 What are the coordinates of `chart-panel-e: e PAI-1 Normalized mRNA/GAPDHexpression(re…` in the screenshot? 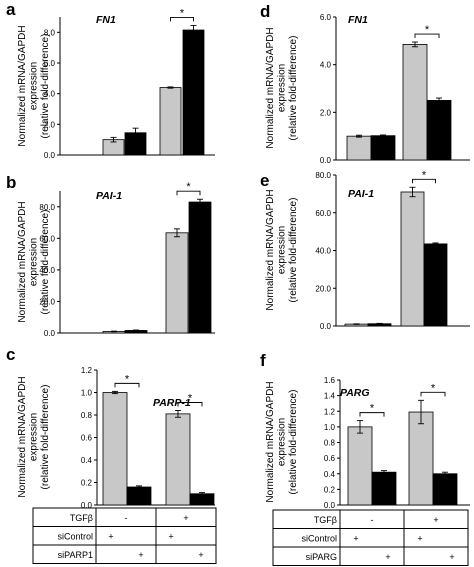 It's located at (365, 250).